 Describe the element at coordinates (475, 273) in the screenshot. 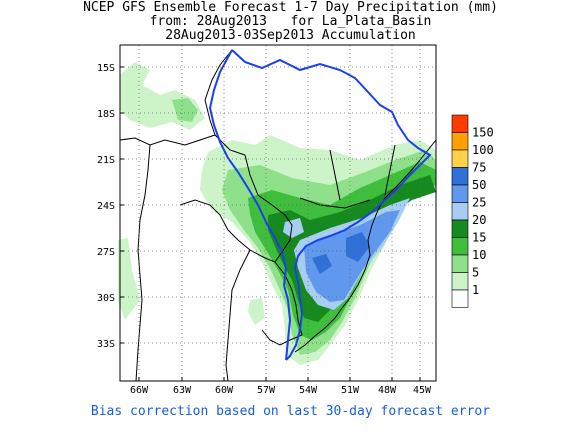

I see `legend-label: 5` at that location.